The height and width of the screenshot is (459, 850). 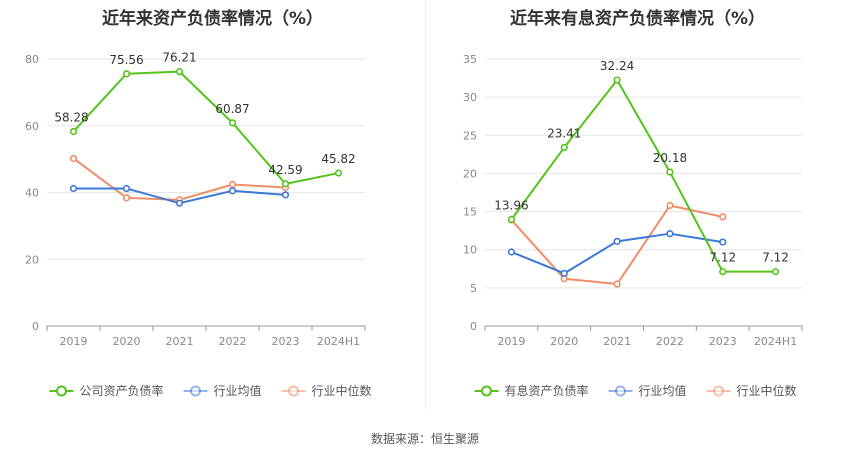 I want to click on right-legend-item-2: 行业中位数, so click(x=751, y=390).